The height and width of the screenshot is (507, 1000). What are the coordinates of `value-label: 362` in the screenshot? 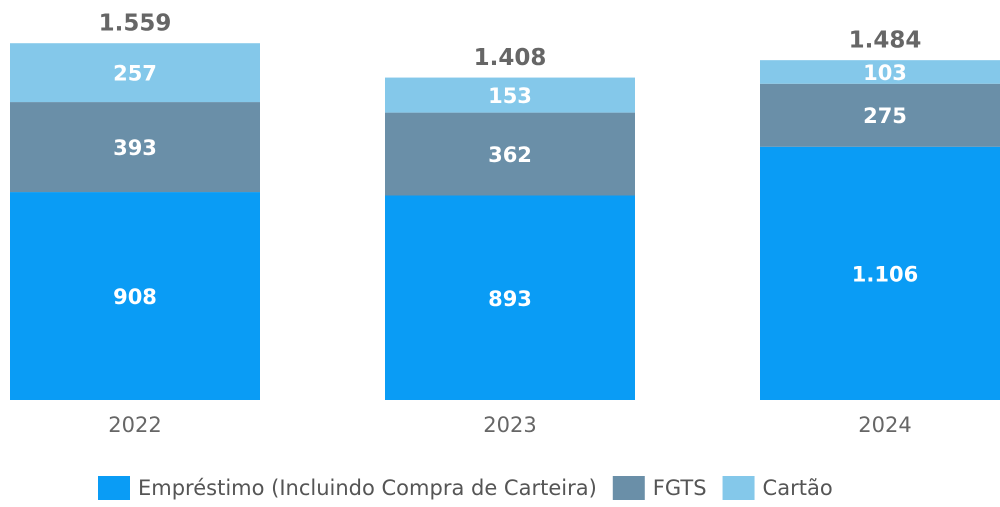 It's located at (510, 155).